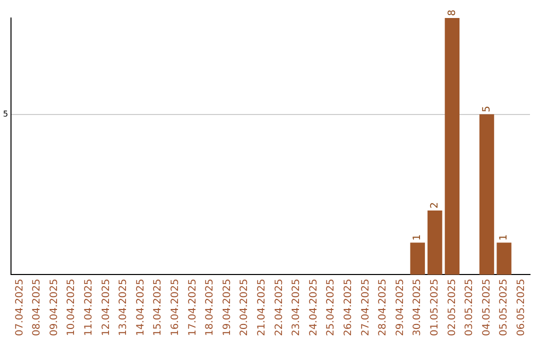 Image resolution: width=540 pixels, height=340 pixels. Describe the element at coordinates (296, 307) in the screenshot. I see `x-tick-label: 23.04.2025` at that location.